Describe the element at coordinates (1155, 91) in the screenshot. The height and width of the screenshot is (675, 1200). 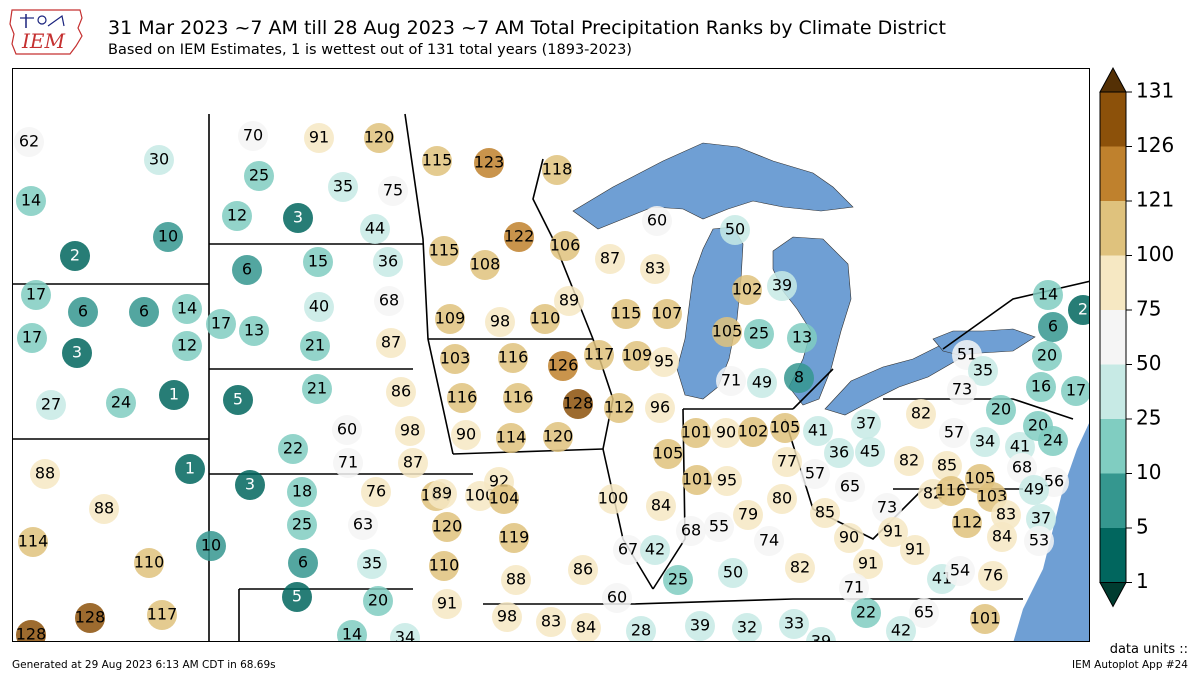
I see `colorbar-tick-label: 131` at that location.